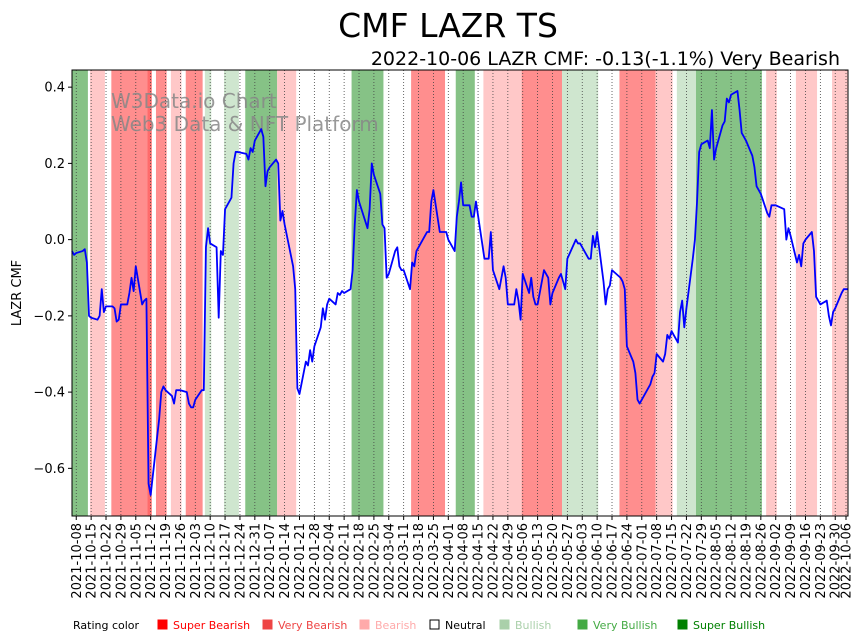  Describe the element at coordinates (613, 561) in the screenshot. I see `x-tick-label: 2022-06-17` at that location.